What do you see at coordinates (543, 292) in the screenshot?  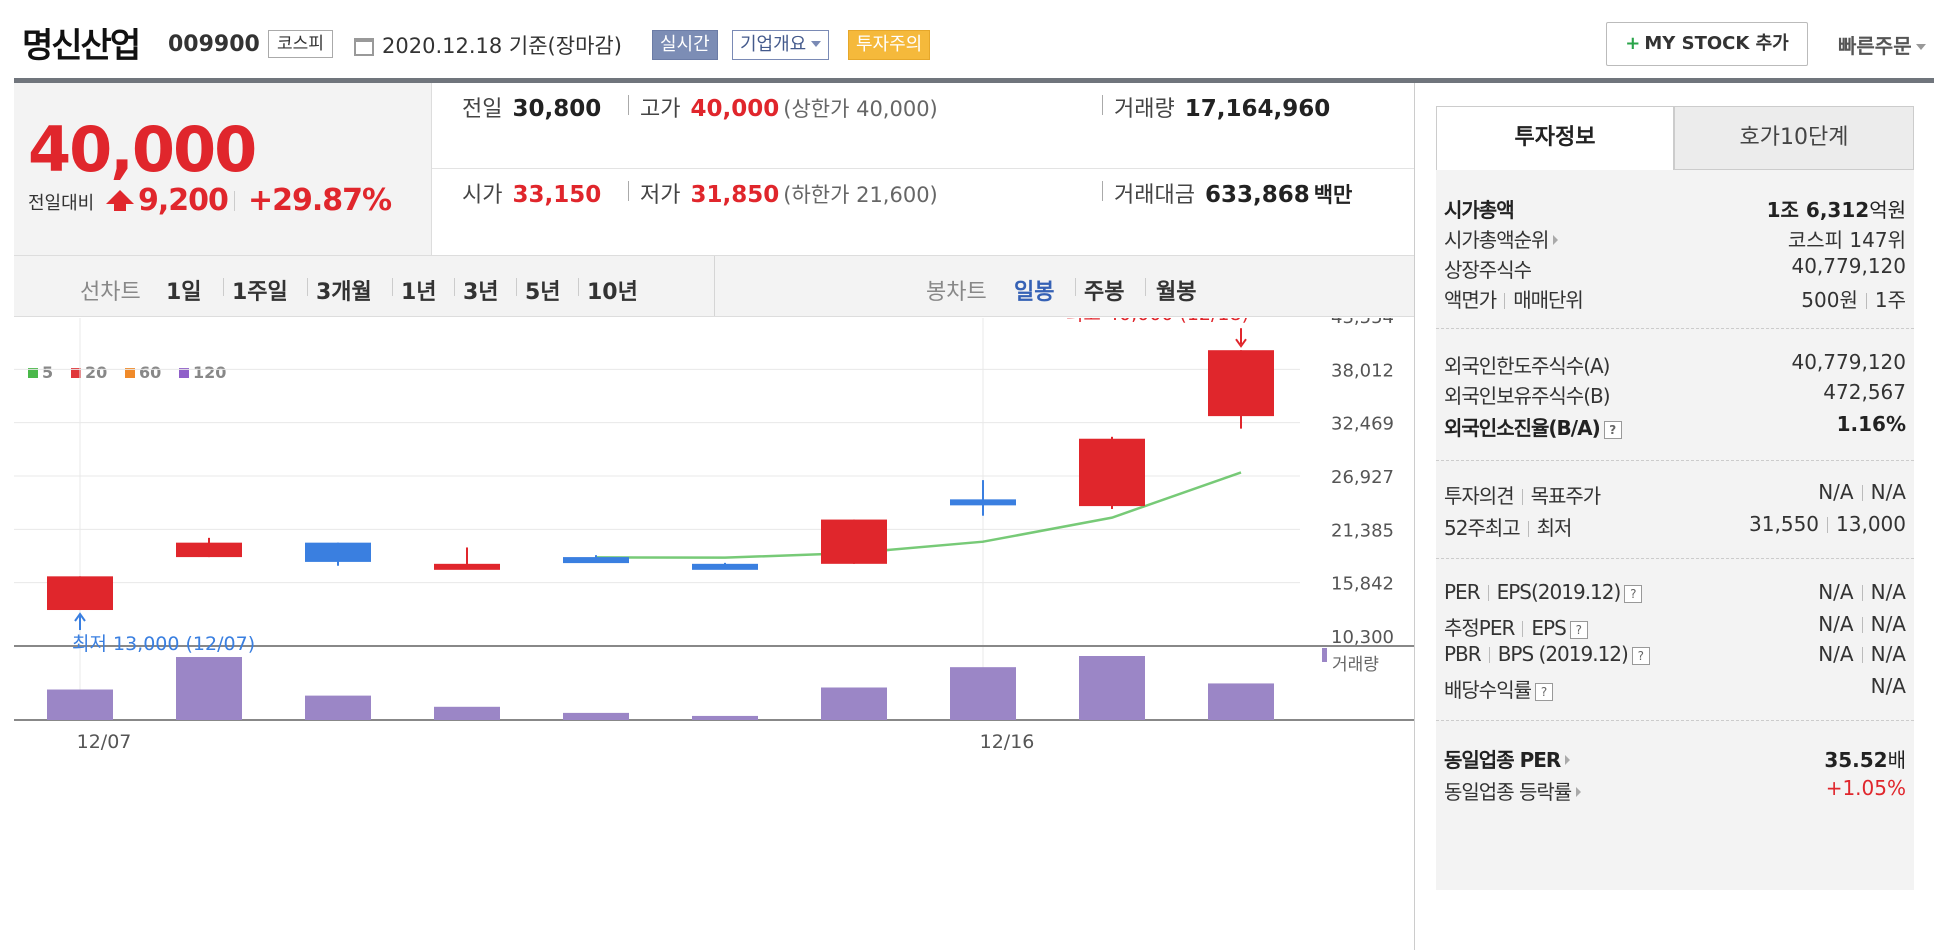 I see `period-5y: 5년` at bounding box center [543, 292].